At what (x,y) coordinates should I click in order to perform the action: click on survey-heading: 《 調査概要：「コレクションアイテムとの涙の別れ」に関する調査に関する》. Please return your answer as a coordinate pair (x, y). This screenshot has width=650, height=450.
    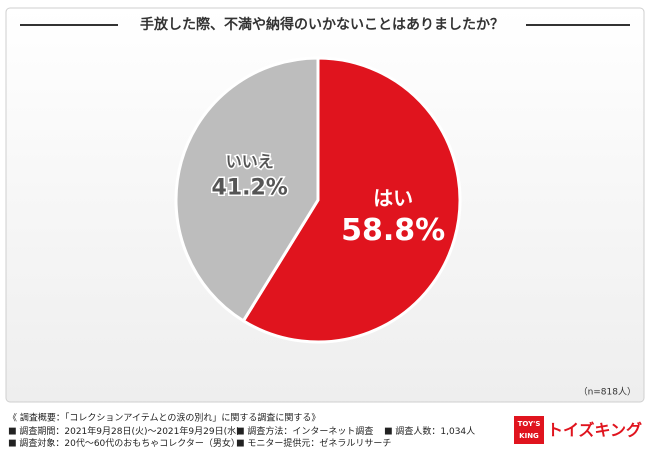
    Looking at the image, I should click on (164, 418).